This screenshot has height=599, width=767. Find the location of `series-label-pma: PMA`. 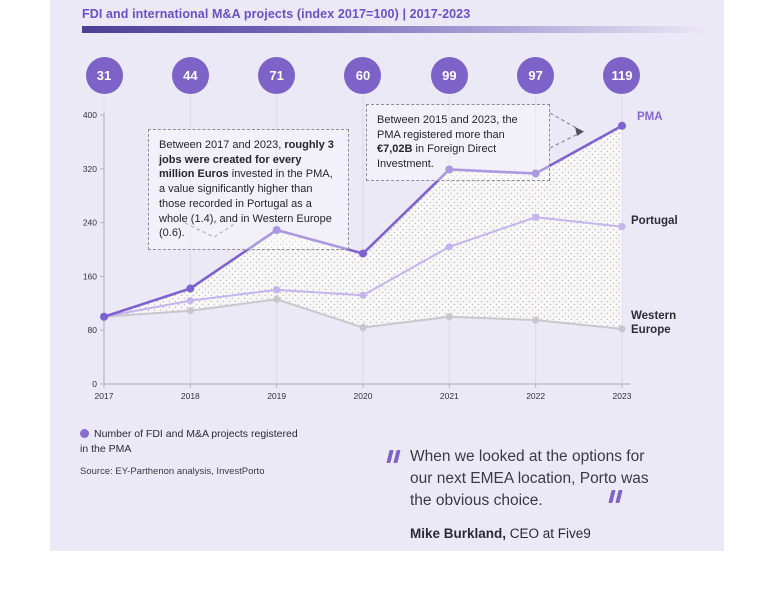

series-label-pma: PMA is located at coordinates (650, 117).